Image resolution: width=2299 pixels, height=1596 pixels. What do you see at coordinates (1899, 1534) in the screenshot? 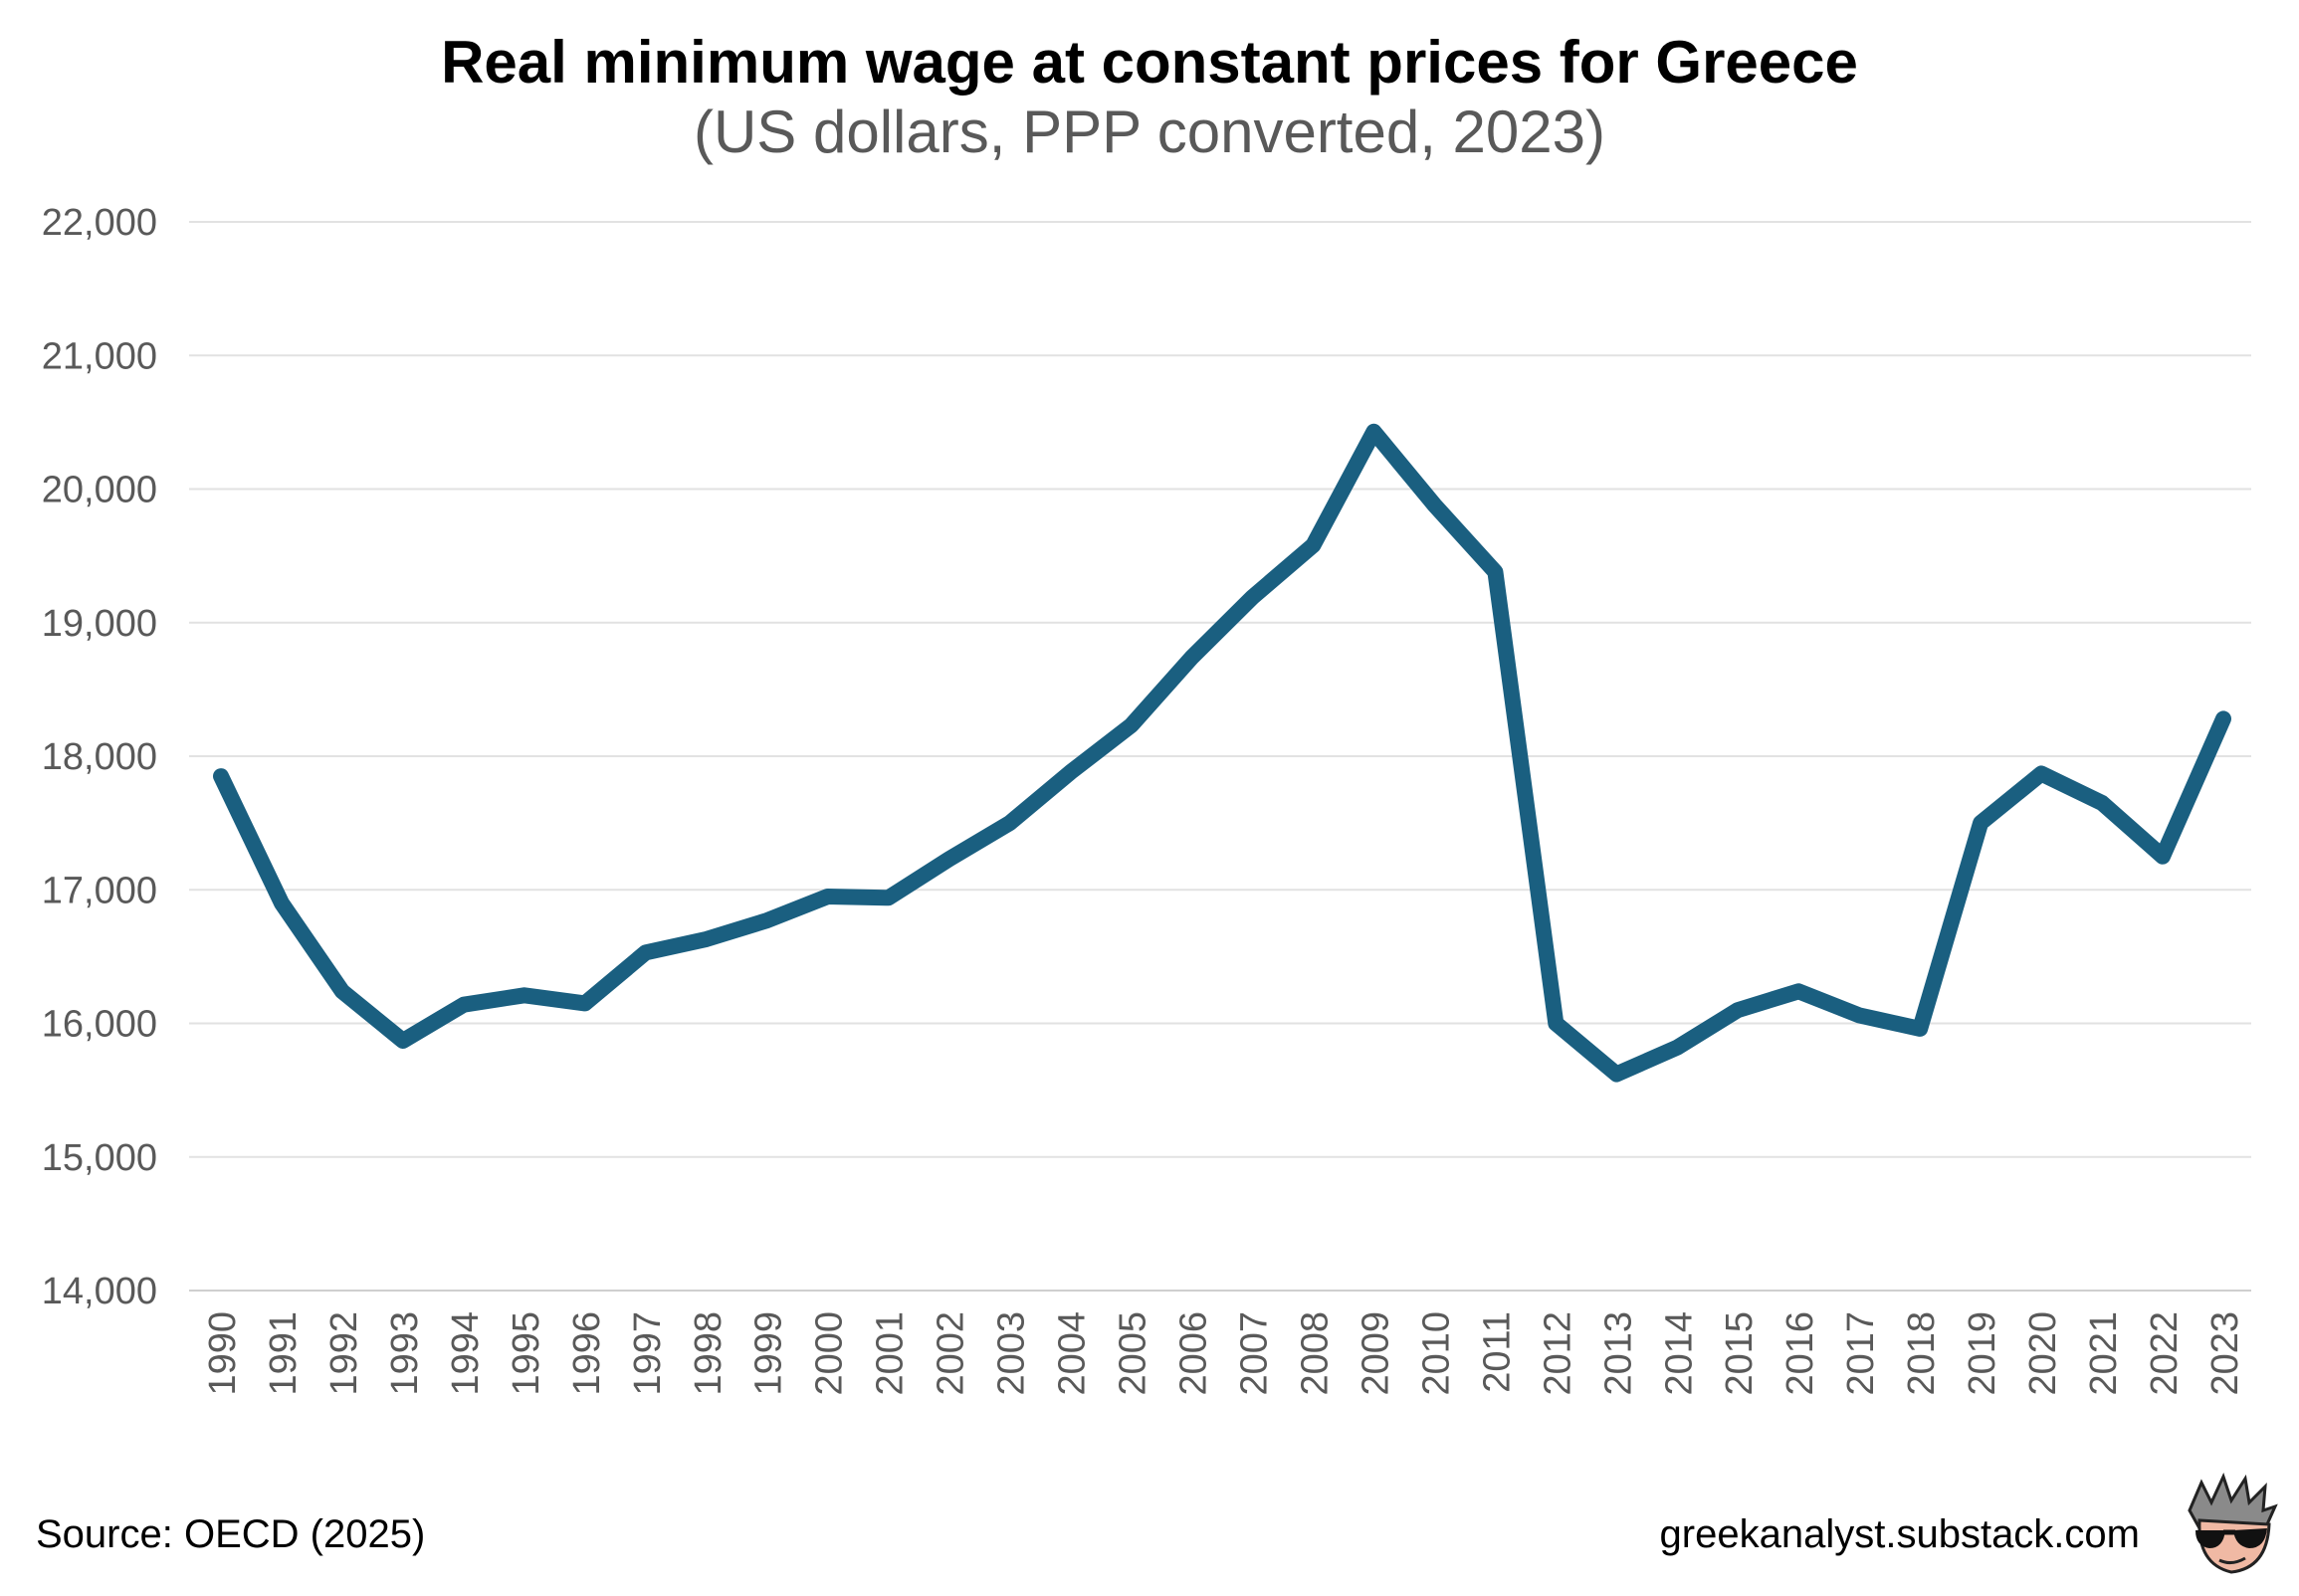
I see `site-url: greekanalyst.substack.com` at bounding box center [1899, 1534].